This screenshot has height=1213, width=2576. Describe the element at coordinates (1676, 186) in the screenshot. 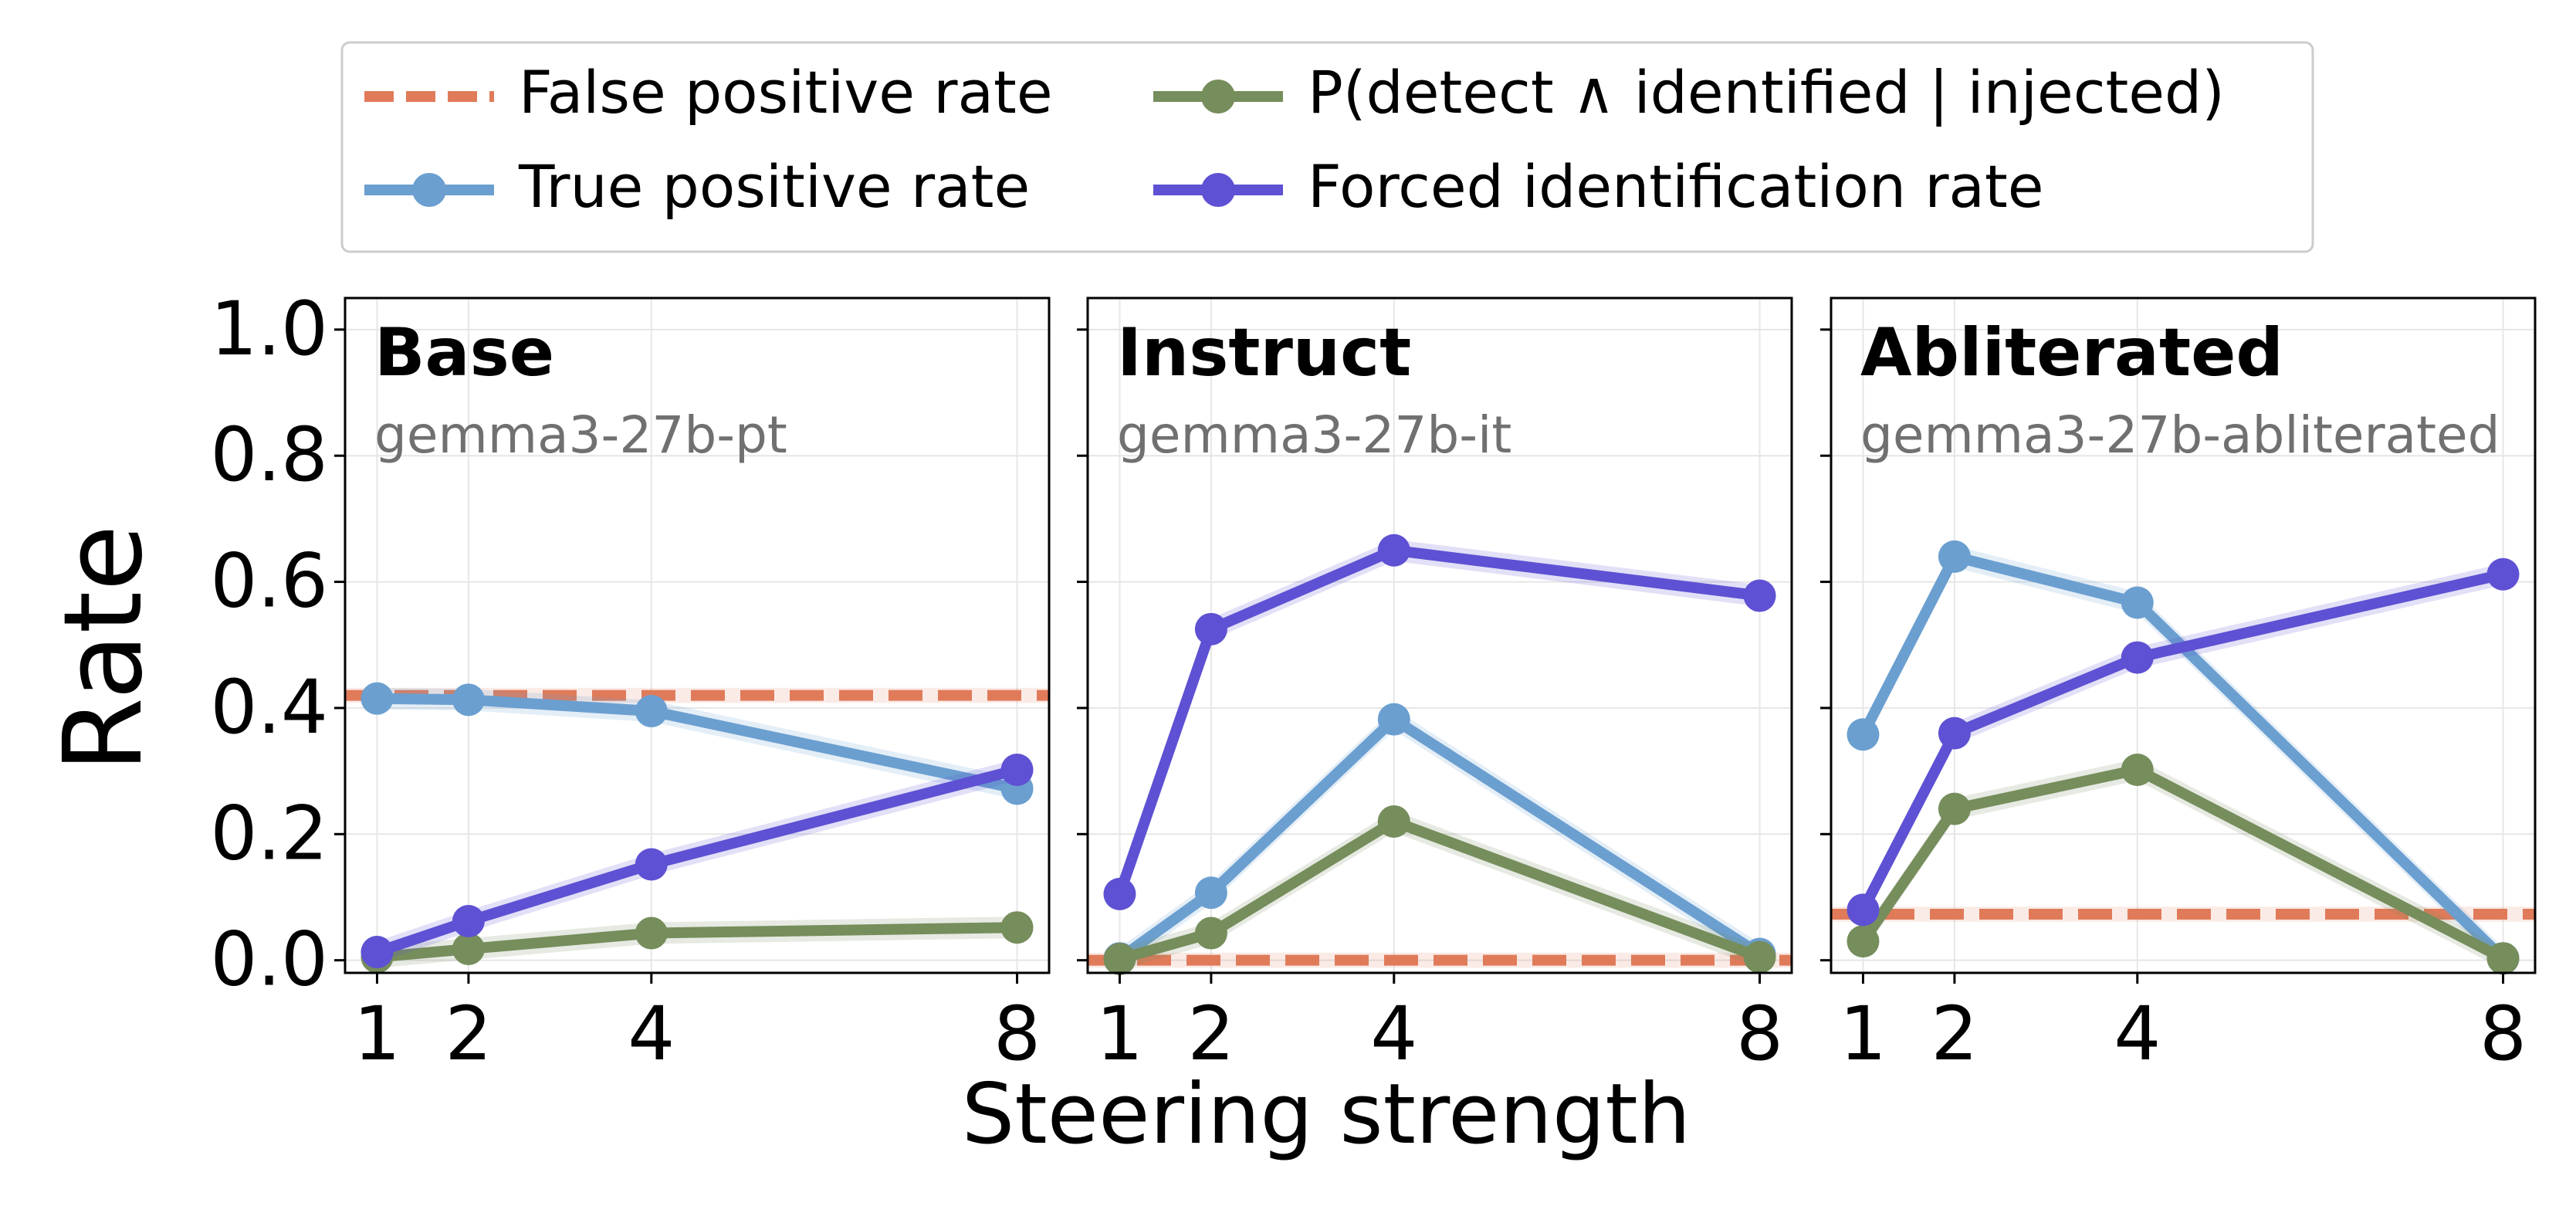

I see `legend-forced-label: Forced identification rate` at that location.